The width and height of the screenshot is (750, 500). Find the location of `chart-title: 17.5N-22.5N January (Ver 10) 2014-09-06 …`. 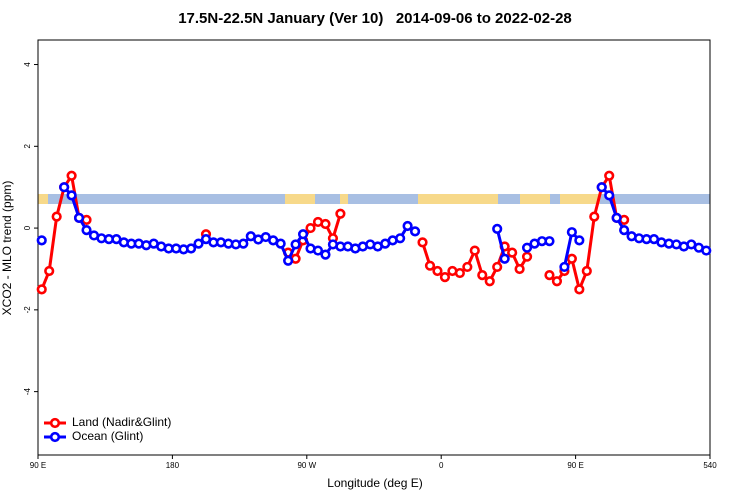

chart-title: 17.5N-22.5N January (Ver 10) 2014-09-06 … is located at coordinates (375, 18).